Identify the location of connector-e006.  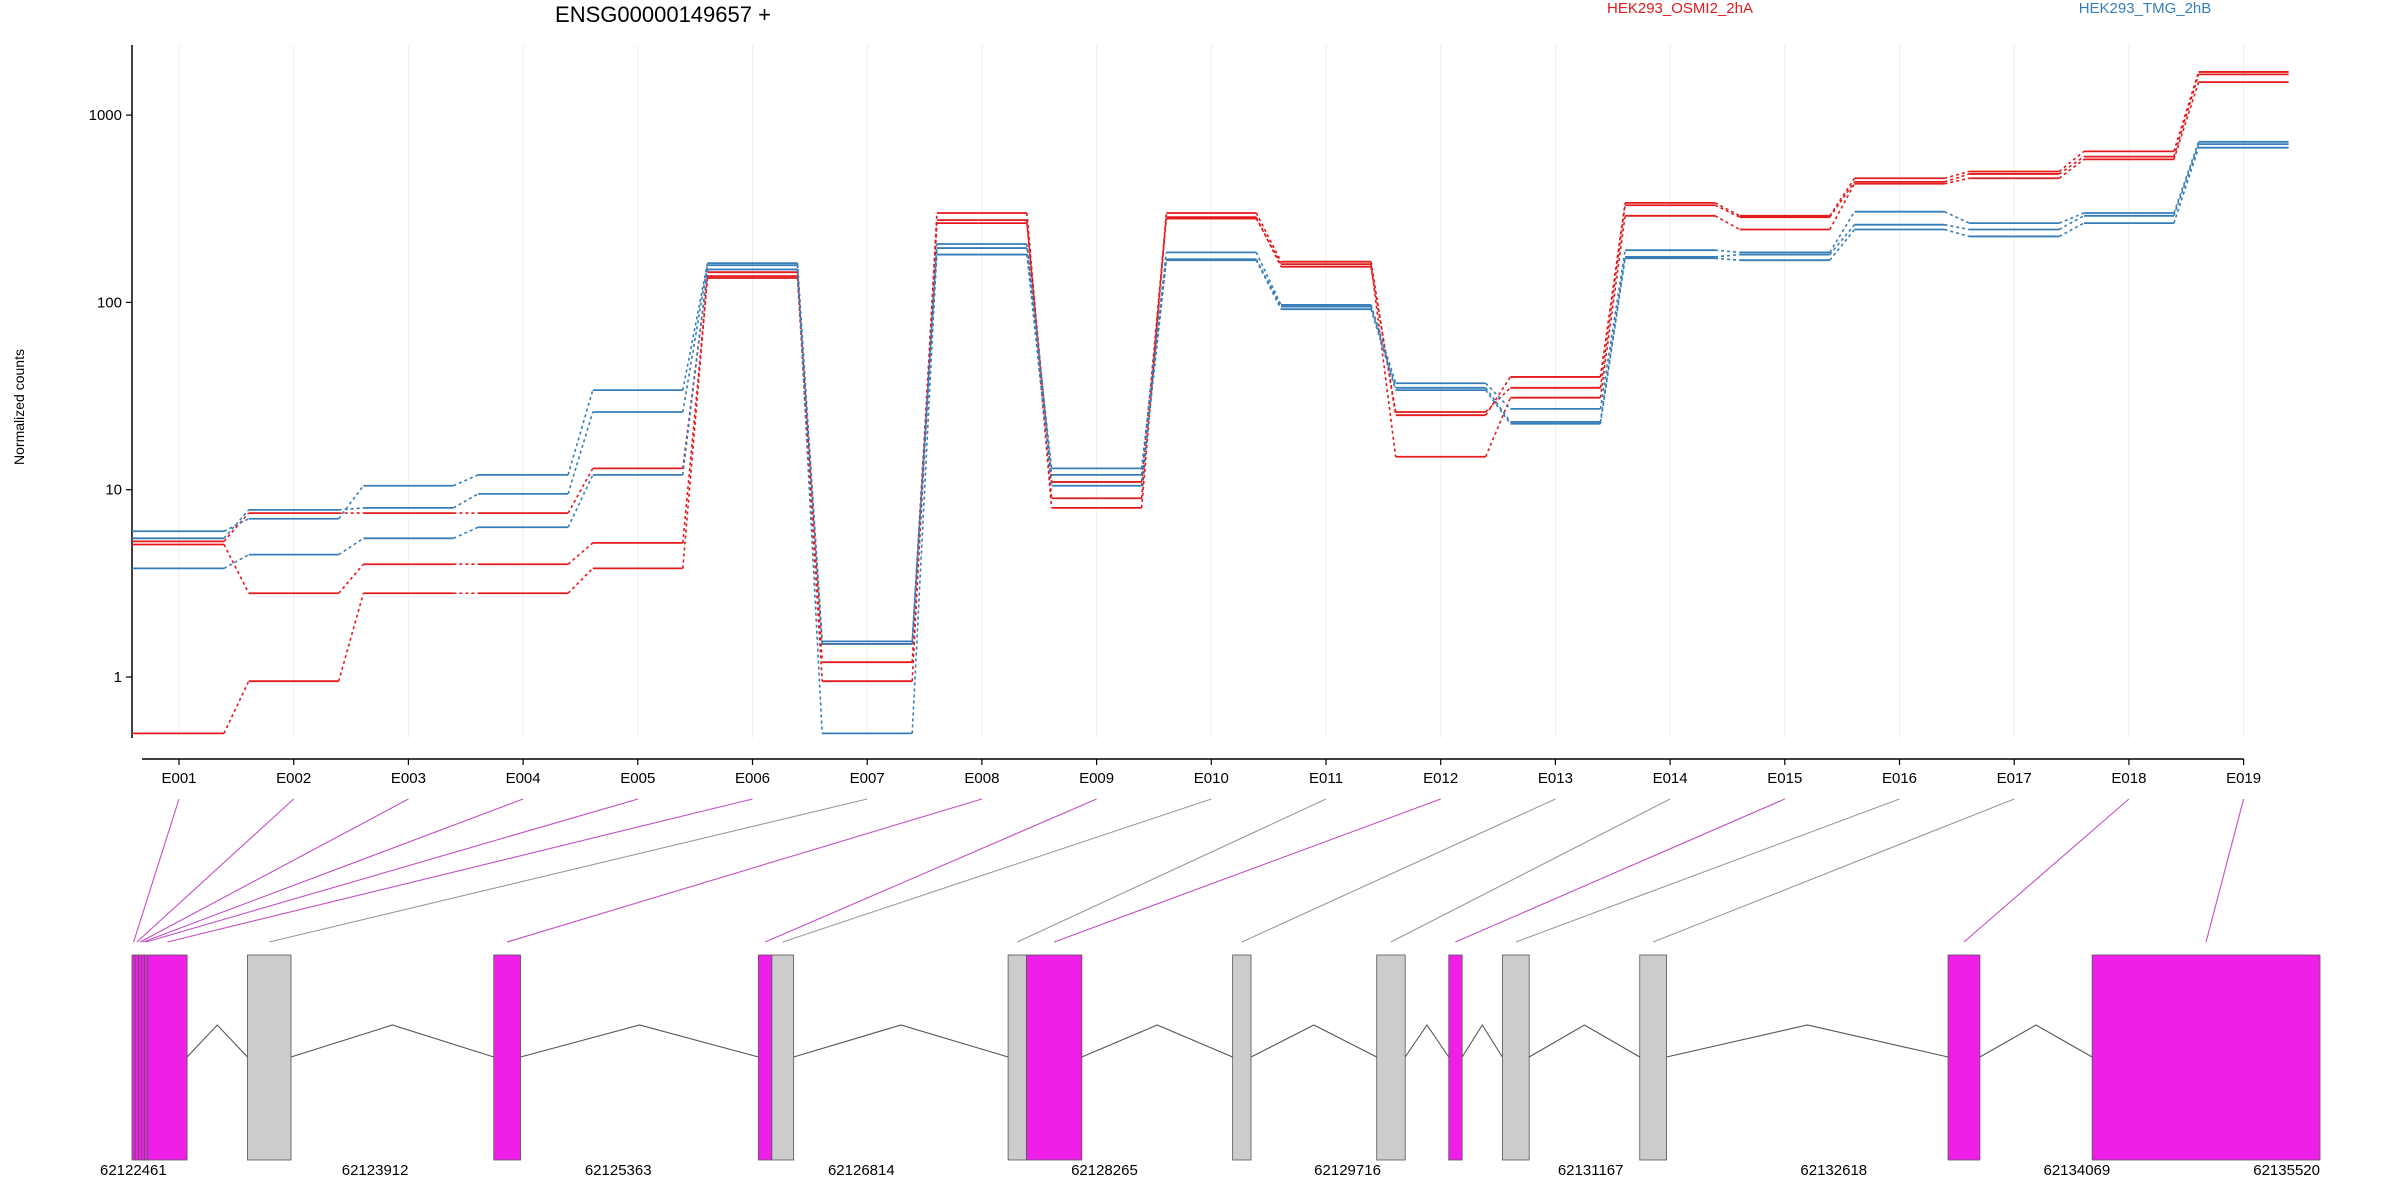
(460, 870).